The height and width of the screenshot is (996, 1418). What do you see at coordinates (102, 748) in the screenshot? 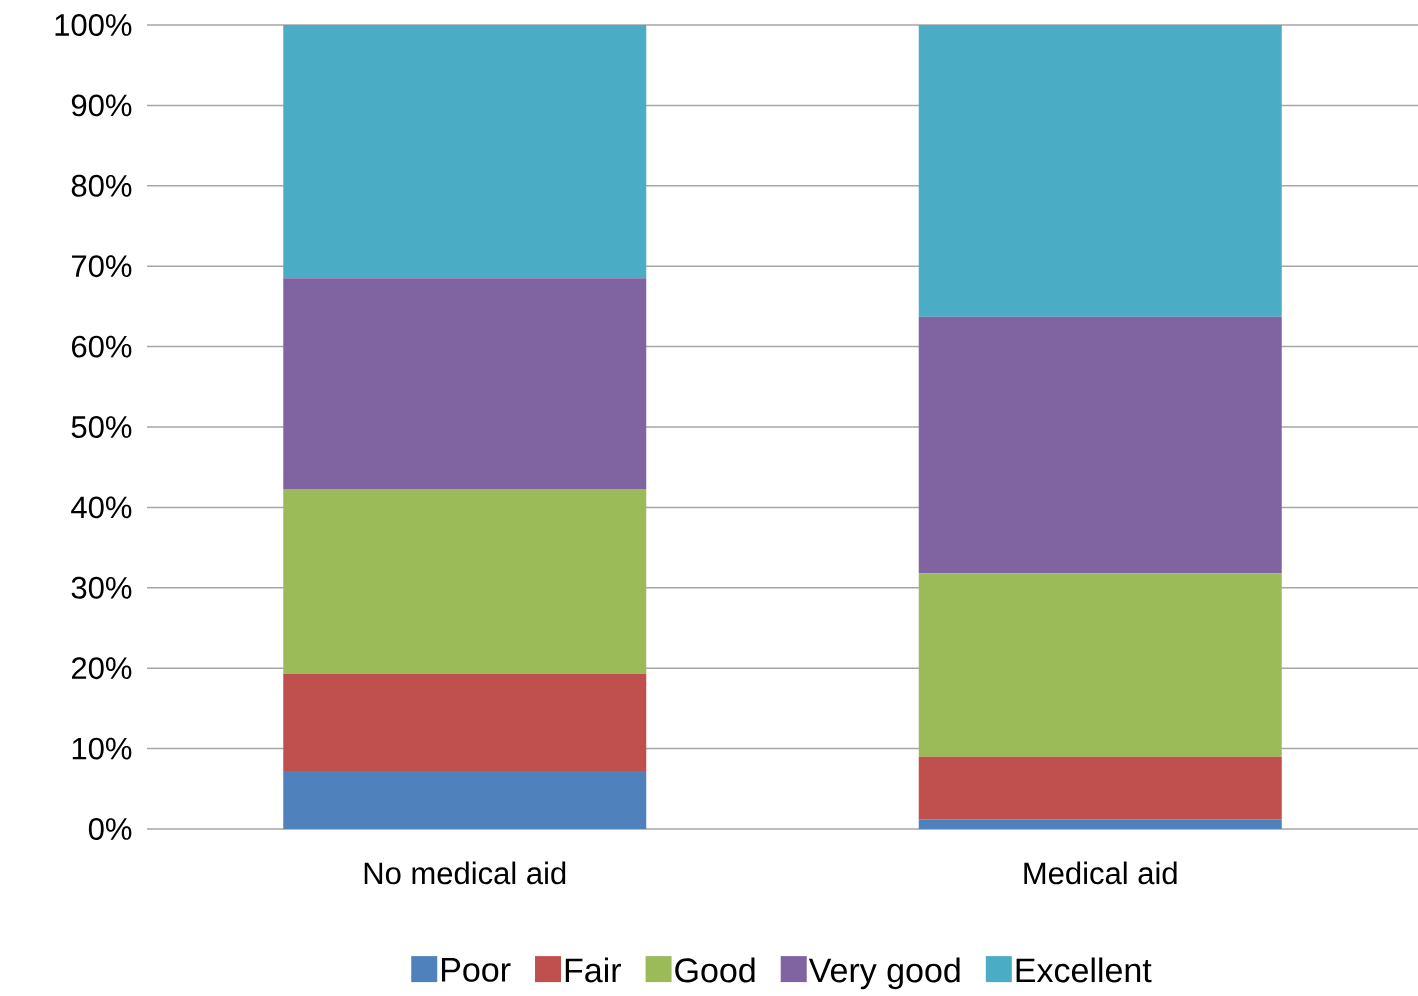
I see `y-tick-label: 10%` at bounding box center [102, 748].